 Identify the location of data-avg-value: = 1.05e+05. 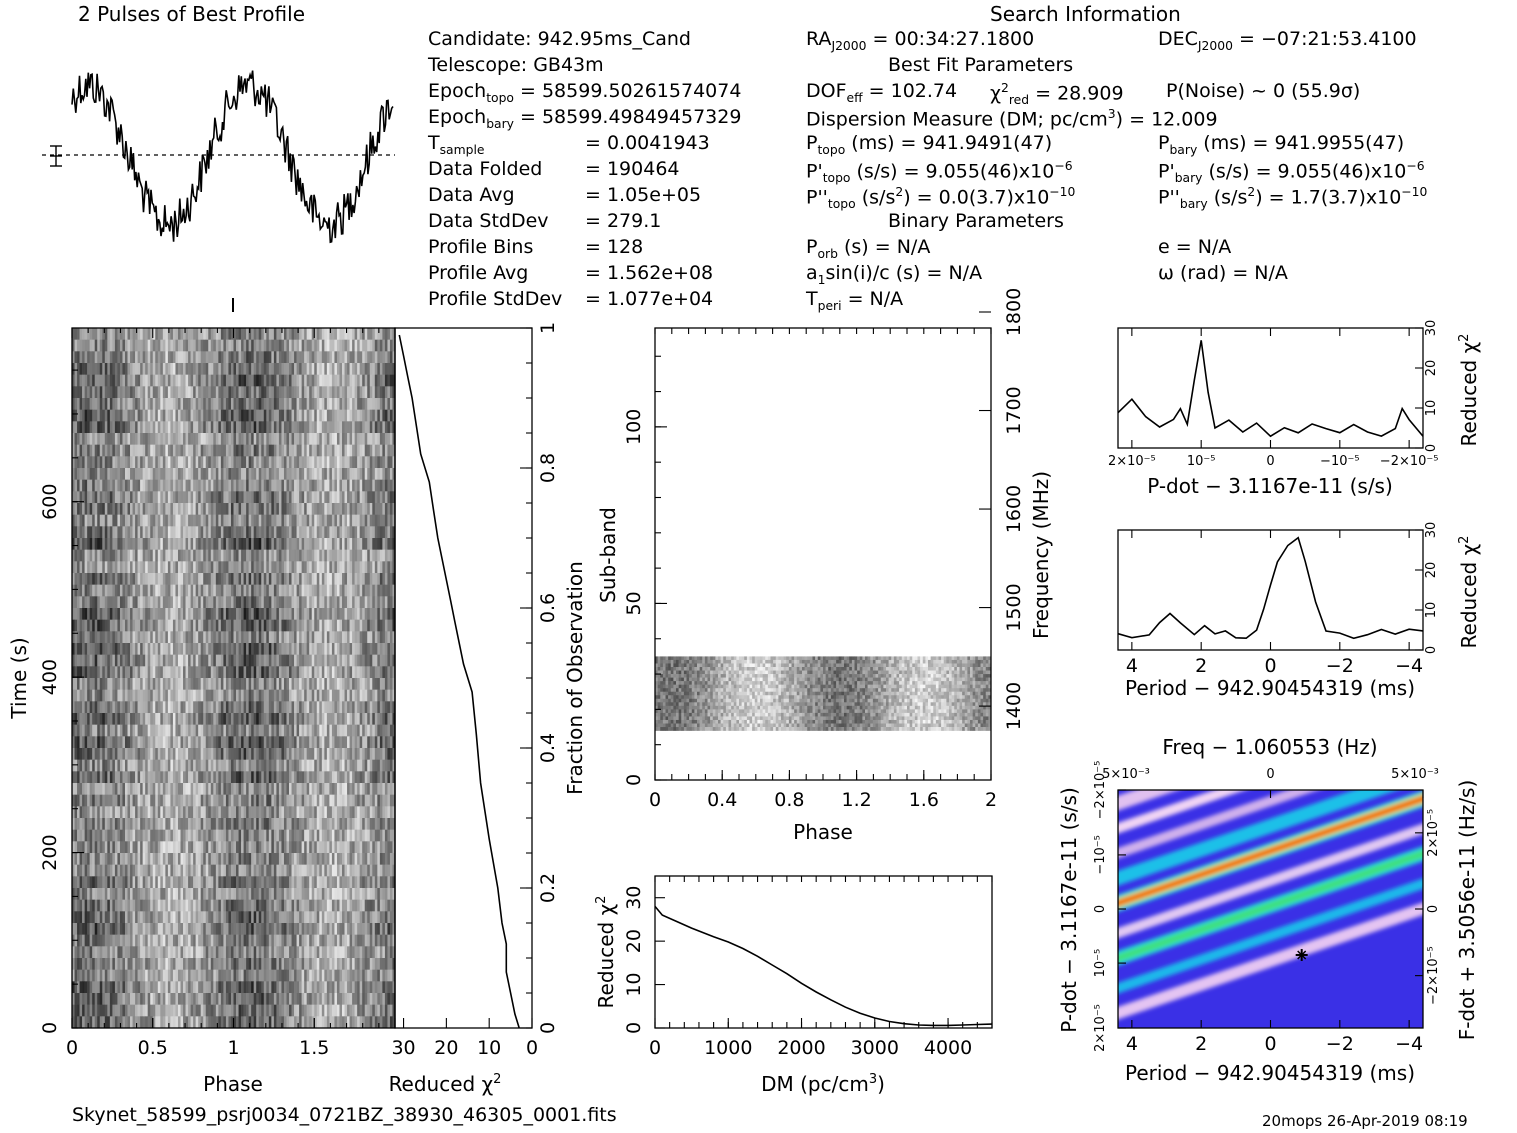
(643, 195).